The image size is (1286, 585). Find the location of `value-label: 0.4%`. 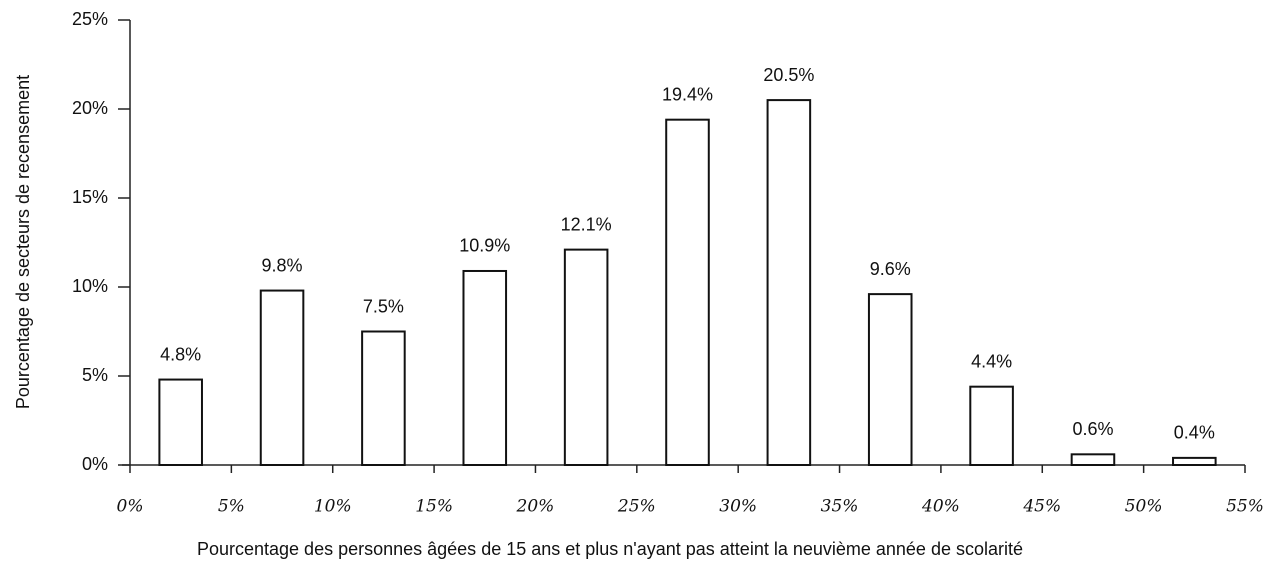

value-label: 0.4% is located at coordinates (1194, 433).